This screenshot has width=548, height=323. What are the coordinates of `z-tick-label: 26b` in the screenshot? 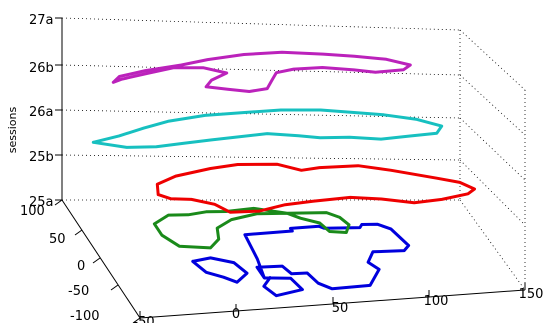 It's located at (41, 68).